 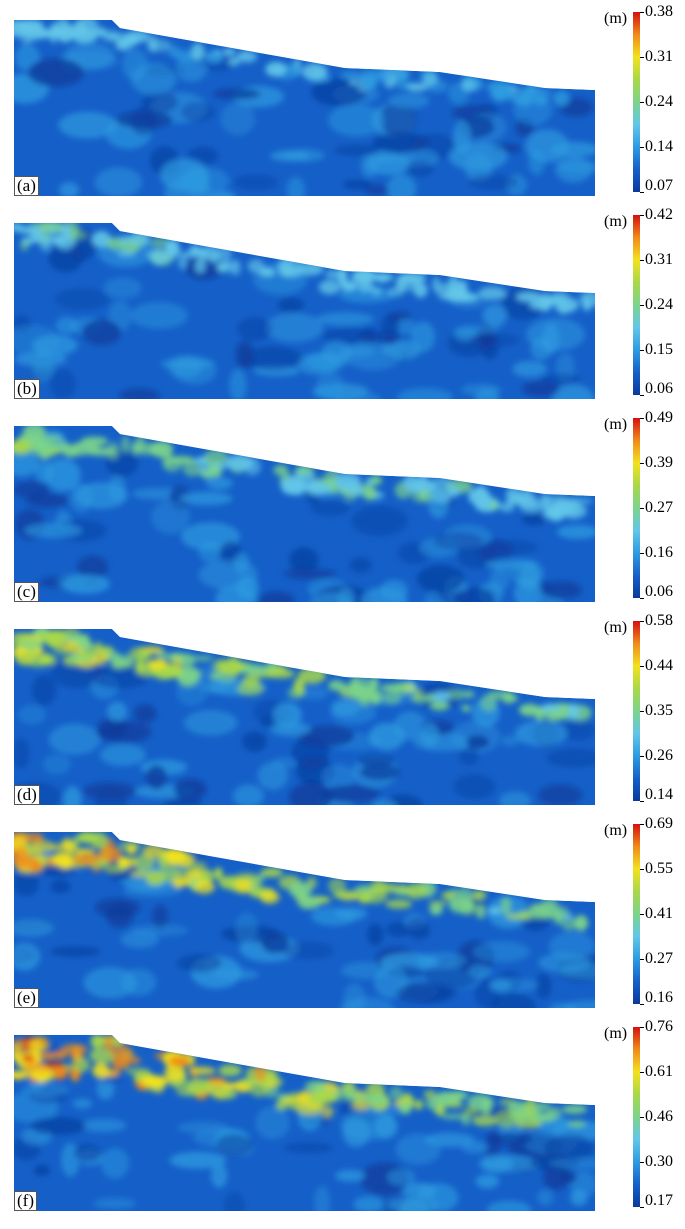 What do you see at coordinates (659, 185) in the screenshot?
I see `colorbar-tick-label: 0.07` at bounding box center [659, 185].